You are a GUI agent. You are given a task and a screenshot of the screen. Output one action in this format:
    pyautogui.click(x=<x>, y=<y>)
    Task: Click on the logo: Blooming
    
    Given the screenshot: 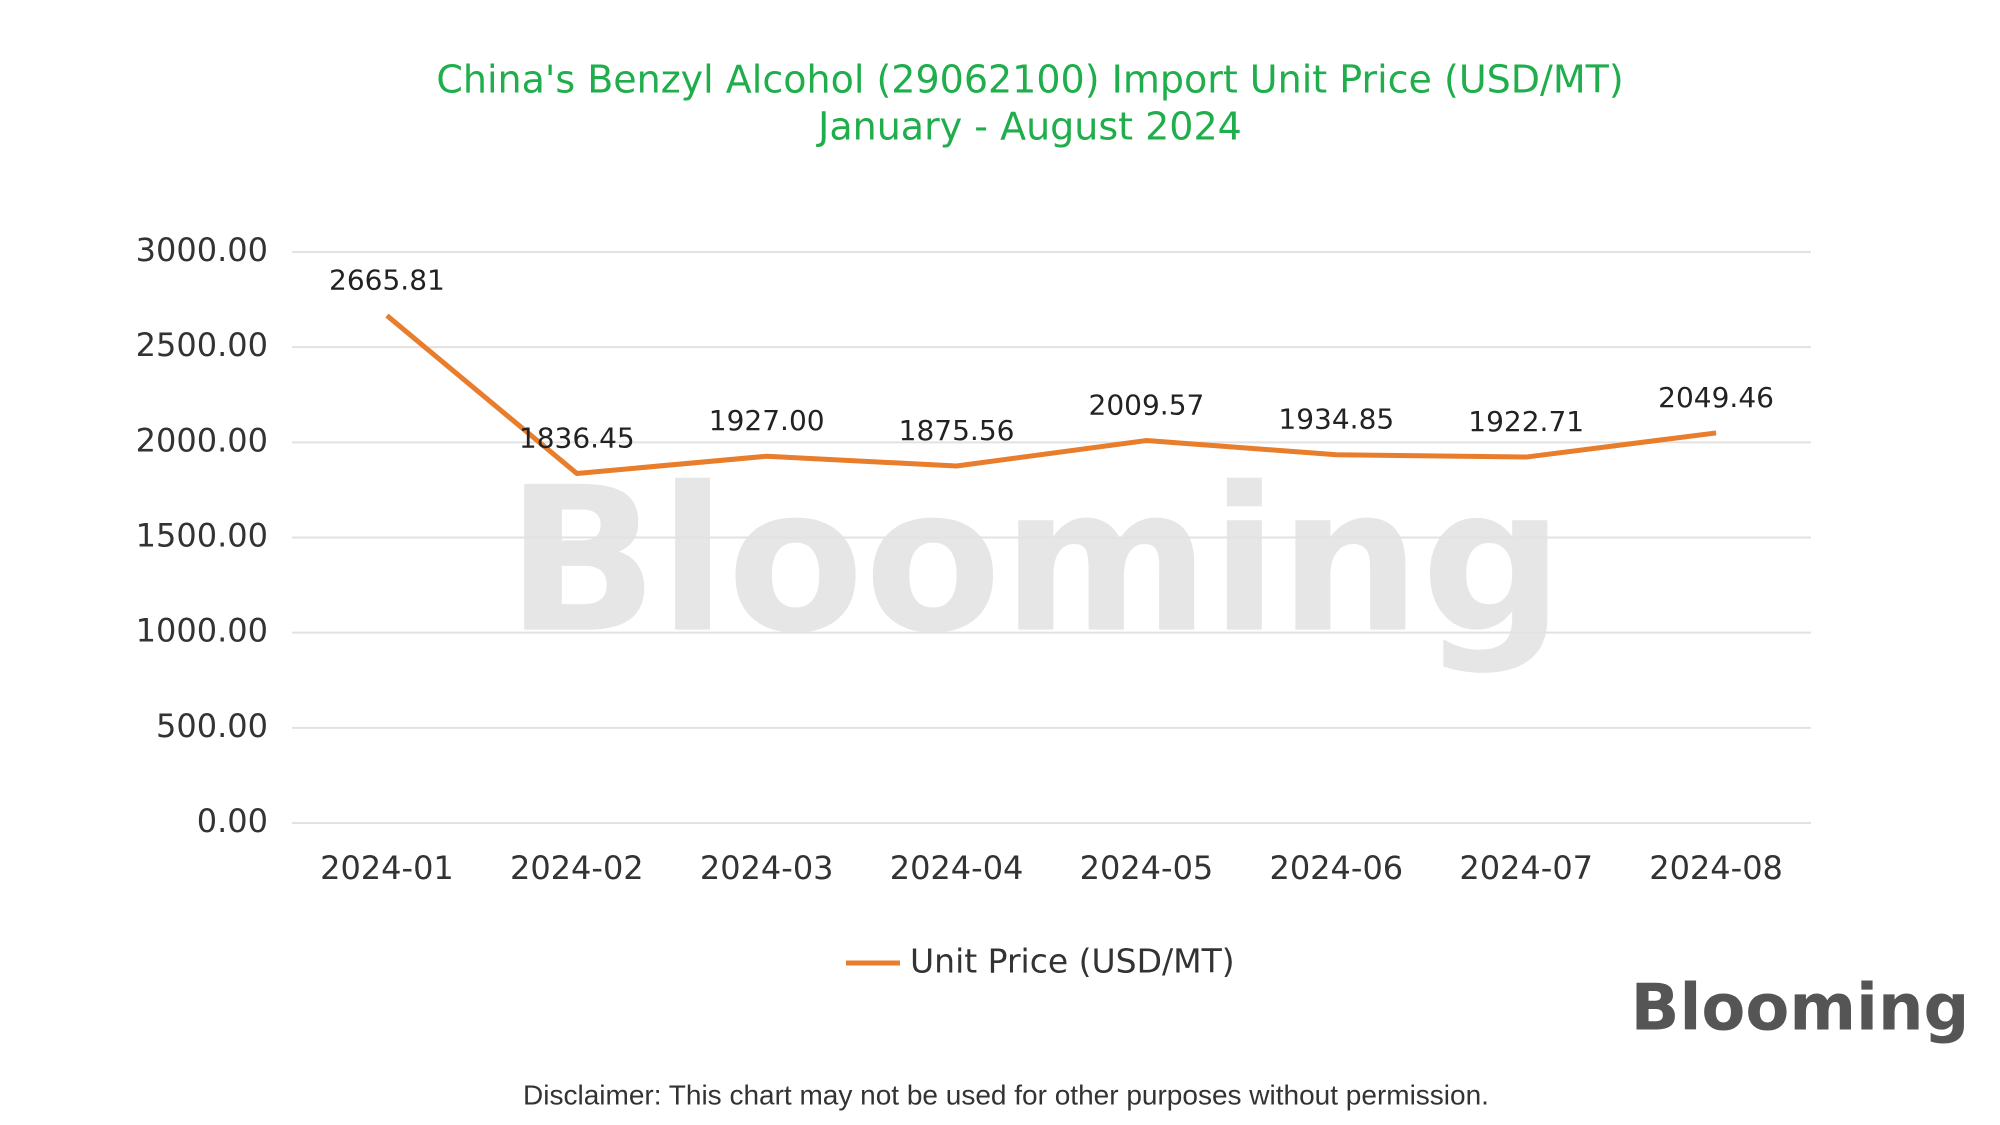 What is the action you would take?
    pyautogui.click(x=1800, y=1009)
    